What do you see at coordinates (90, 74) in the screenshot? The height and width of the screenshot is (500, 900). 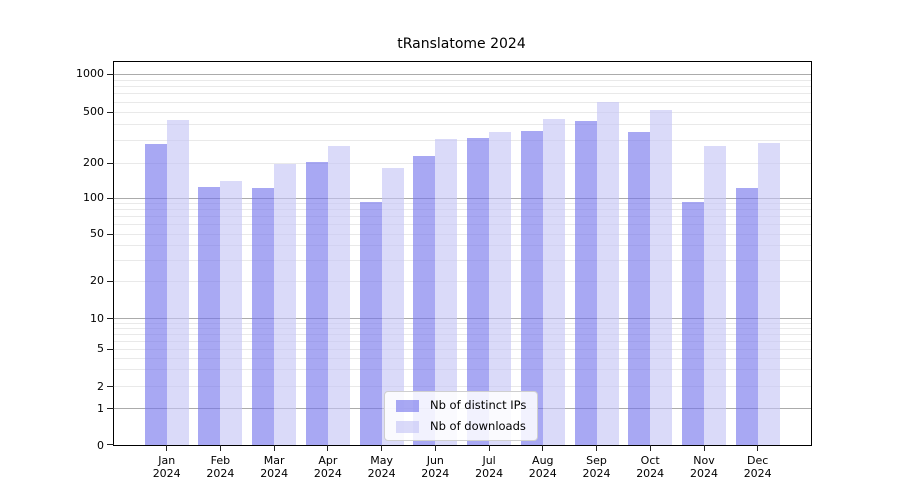 I see `y-tick-label: 1000` at bounding box center [90, 74].